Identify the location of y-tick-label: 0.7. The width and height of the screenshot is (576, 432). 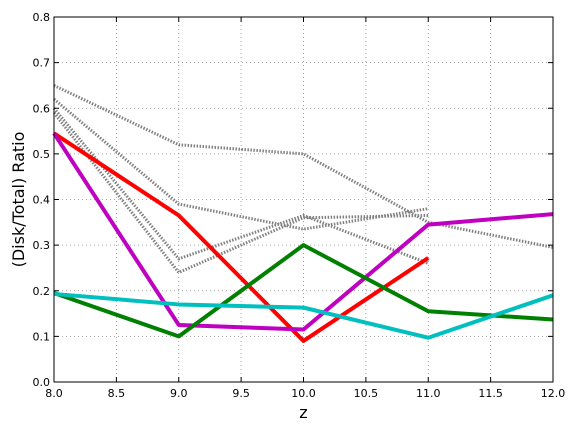
(42, 63).